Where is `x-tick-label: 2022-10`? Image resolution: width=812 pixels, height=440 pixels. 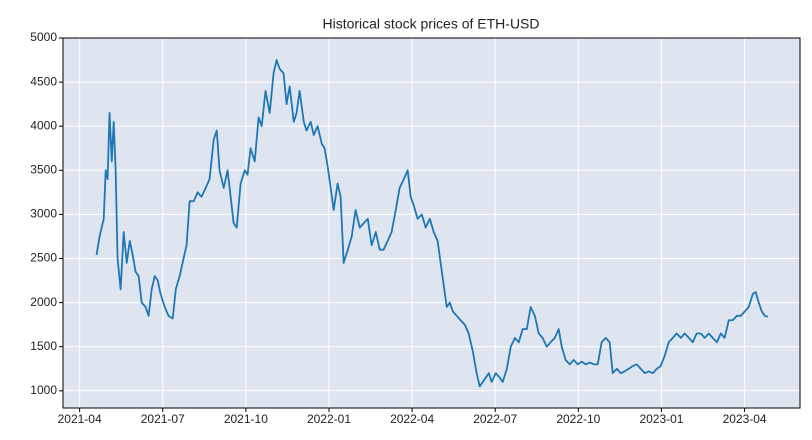
x-tick-label: 2022-10 is located at coordinates (578, 419).